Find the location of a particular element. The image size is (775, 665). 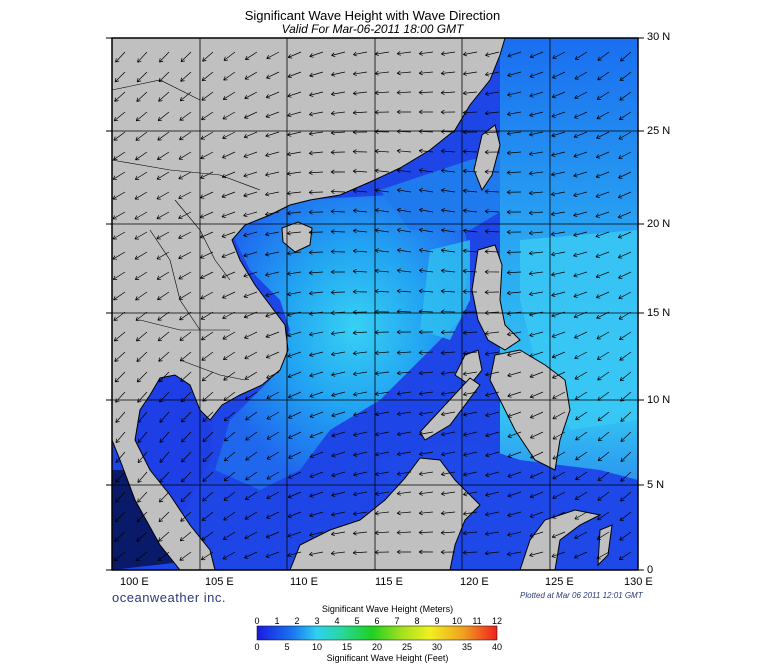

land-sulawesi is located at coordinates (560, 539).